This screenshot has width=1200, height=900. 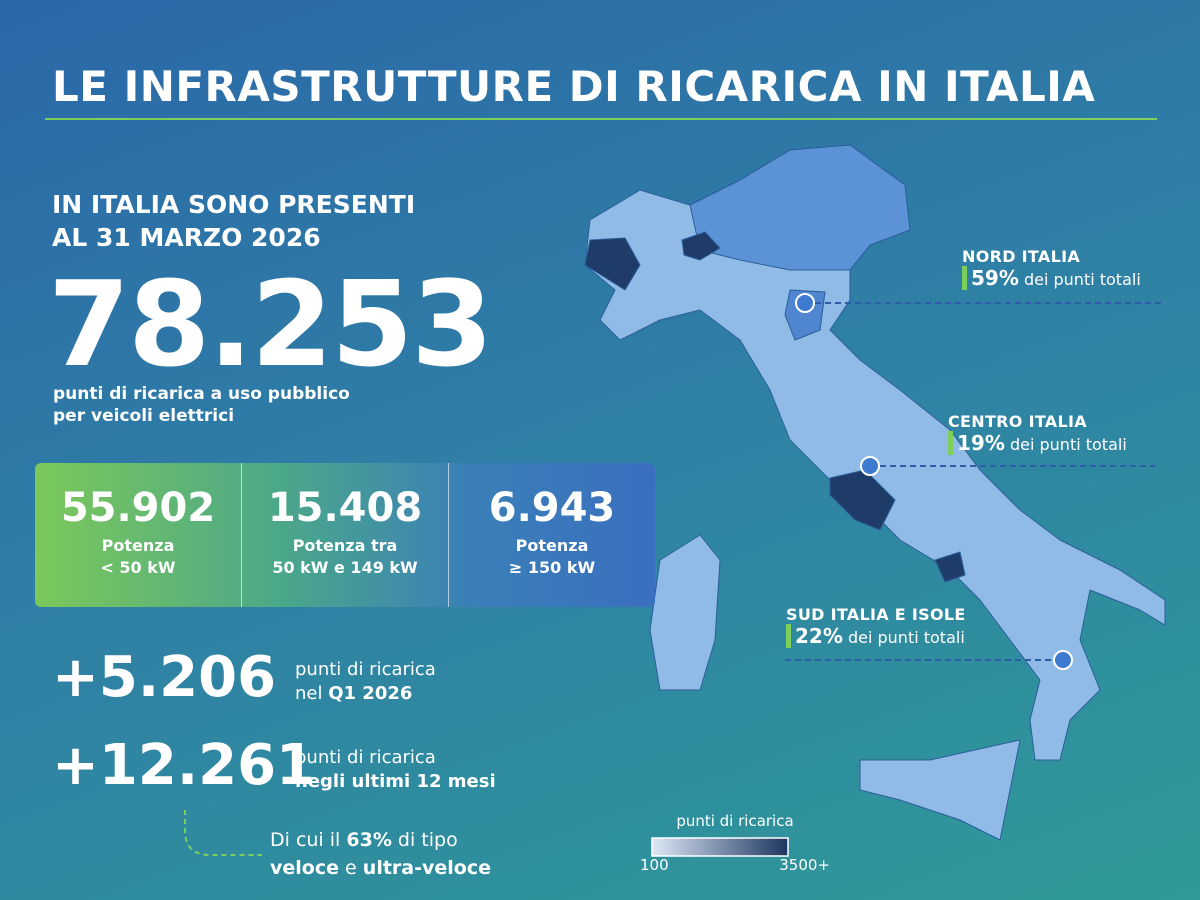 What do you see at coordinates (950, 567) in the screenshot?
I see `napoli-dark` at bounding box center [950, 567].